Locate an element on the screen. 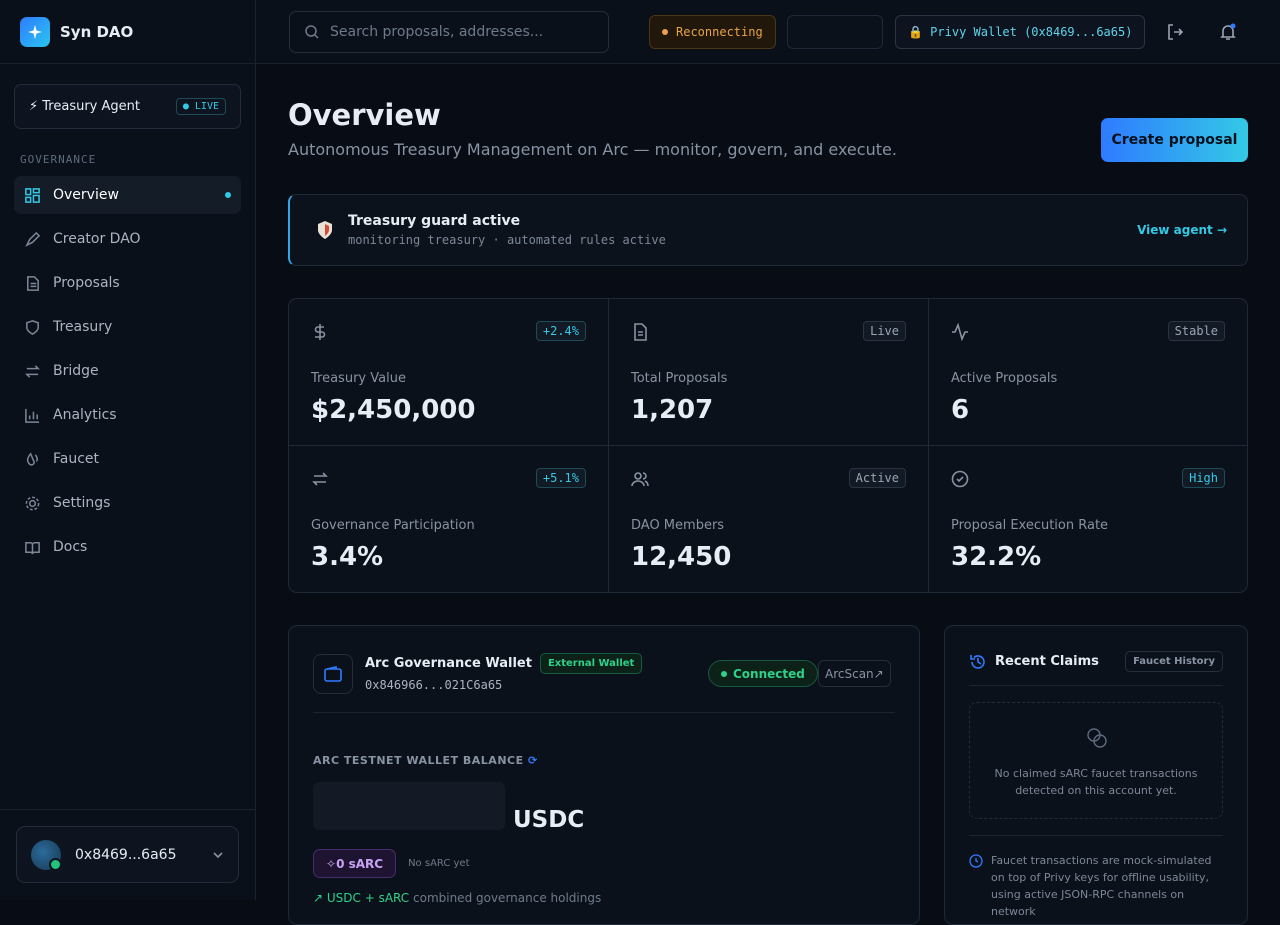 The height and width of the screenshot is (925, 1280). nav-label: Settings is located at coordinates (82, 503).